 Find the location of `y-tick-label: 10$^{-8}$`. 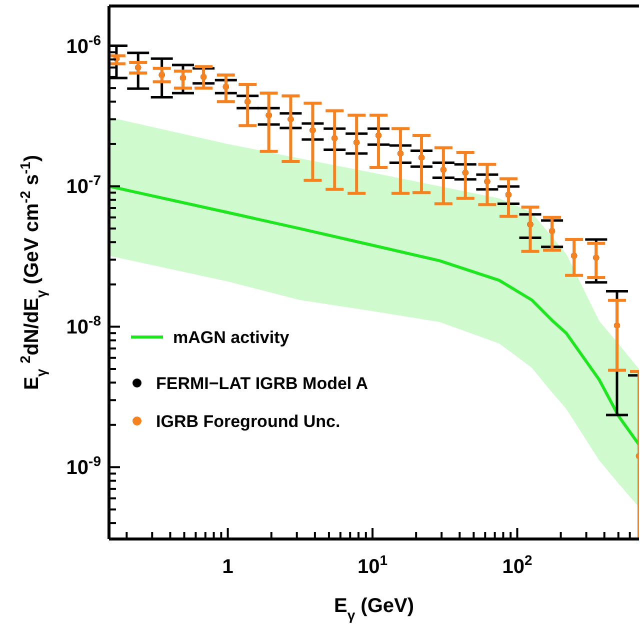

y-tick-label: 10$^{-8}$ is located at coordinates (84, 325).